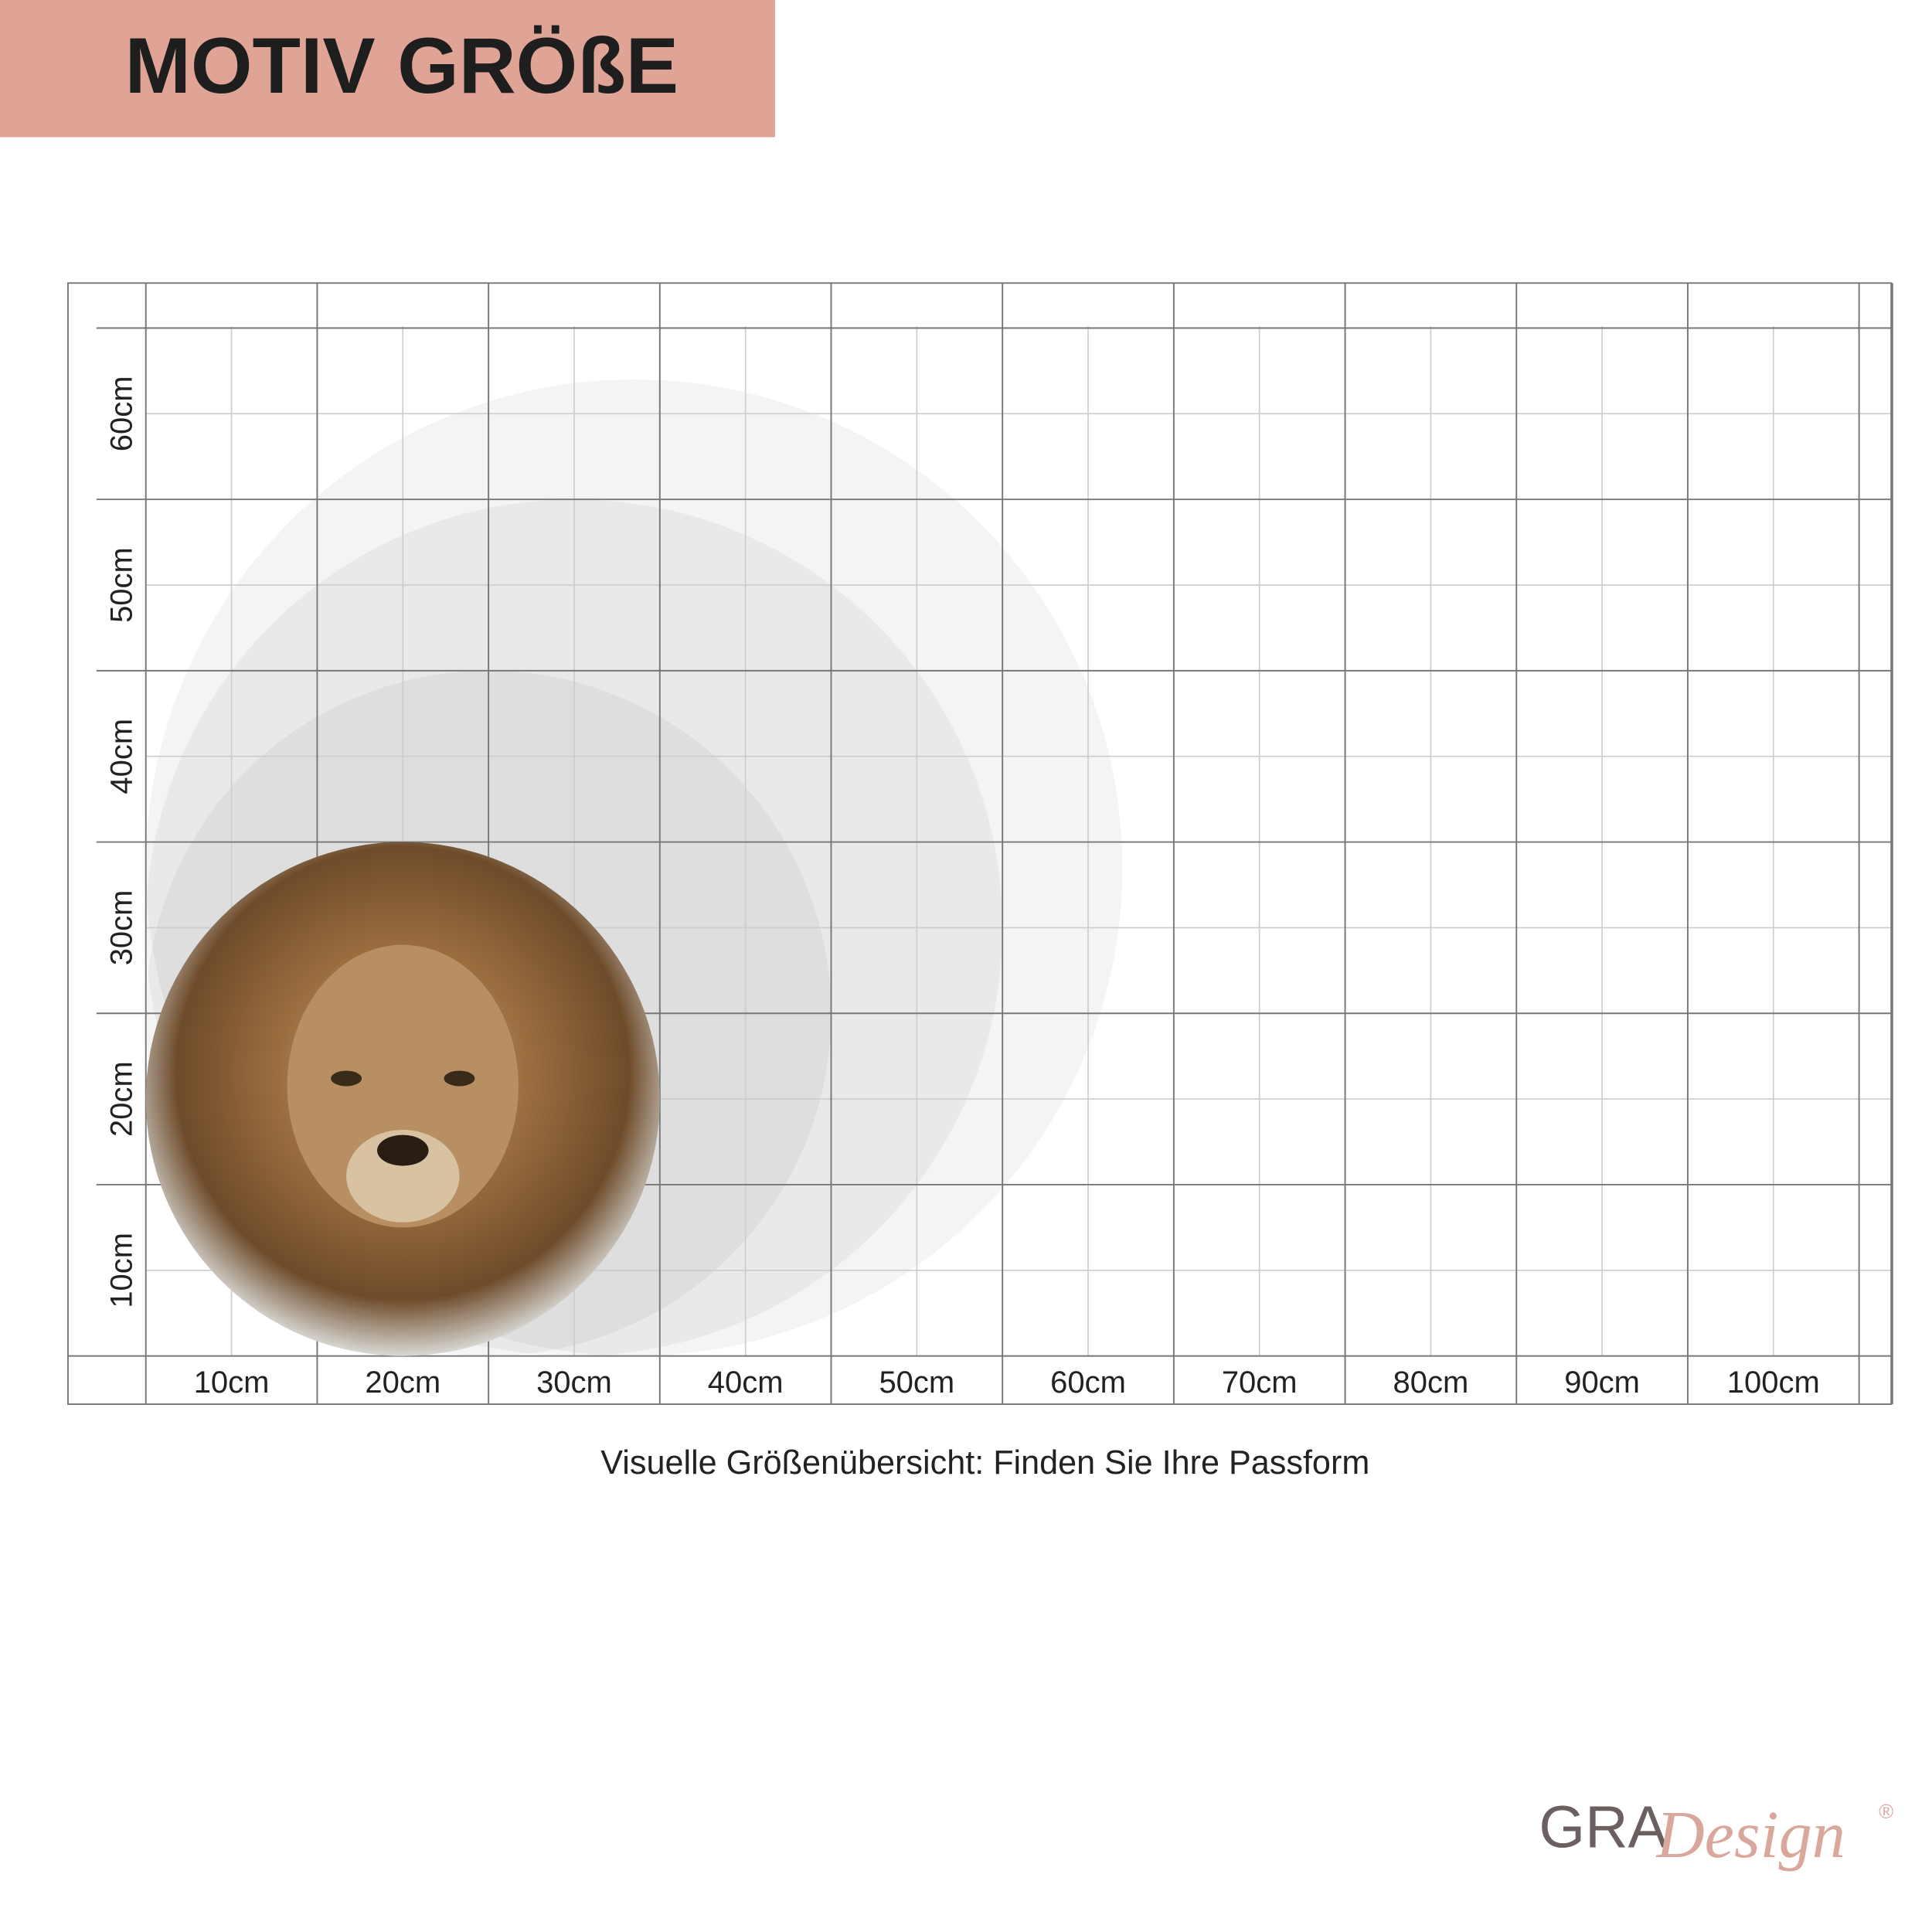 The height and width of the screenshot is (1932, 1932). Describe the element at coordinates (232, 1383) in the screenshot. I see `x-label: 10cm` at that location.